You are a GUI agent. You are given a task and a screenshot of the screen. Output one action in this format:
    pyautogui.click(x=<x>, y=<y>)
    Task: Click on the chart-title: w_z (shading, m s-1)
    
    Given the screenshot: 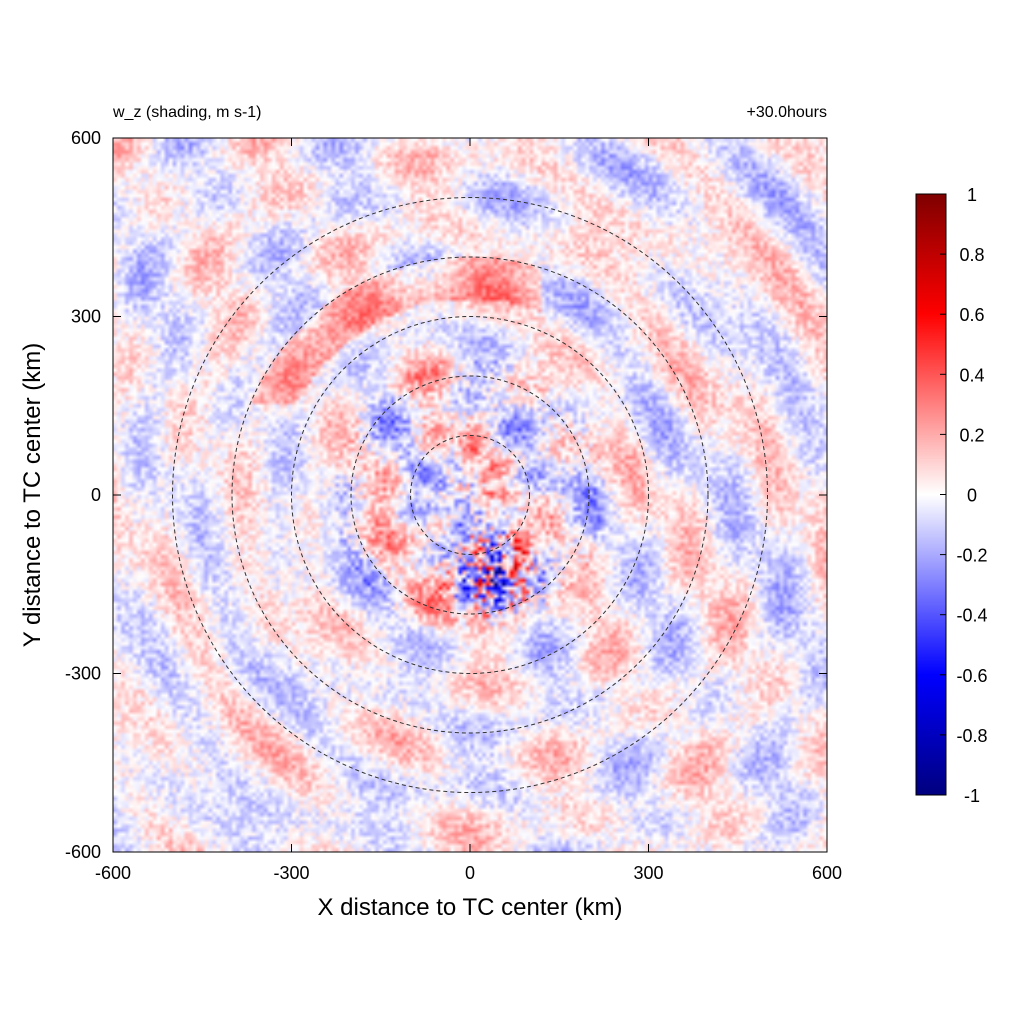 What is the action you would take?
    pyautogui.click(x=187, y=112)
    